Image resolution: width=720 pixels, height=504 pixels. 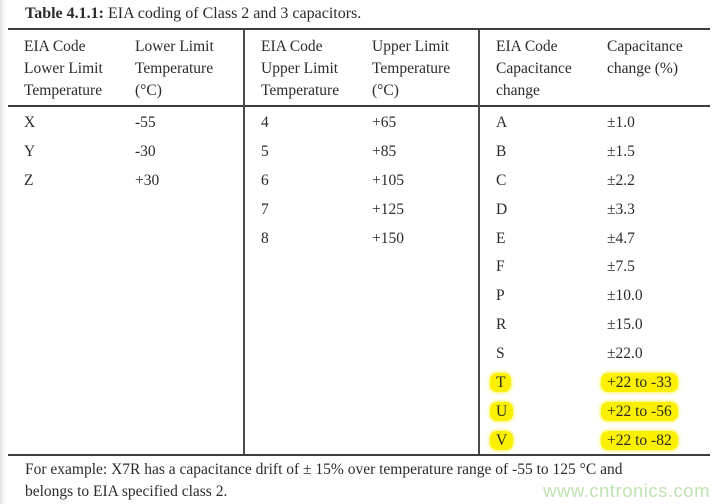 What do you see at coordinates (501, 325) in the screenshot?
I see `row-code: R` at bounding box center [501, 325].